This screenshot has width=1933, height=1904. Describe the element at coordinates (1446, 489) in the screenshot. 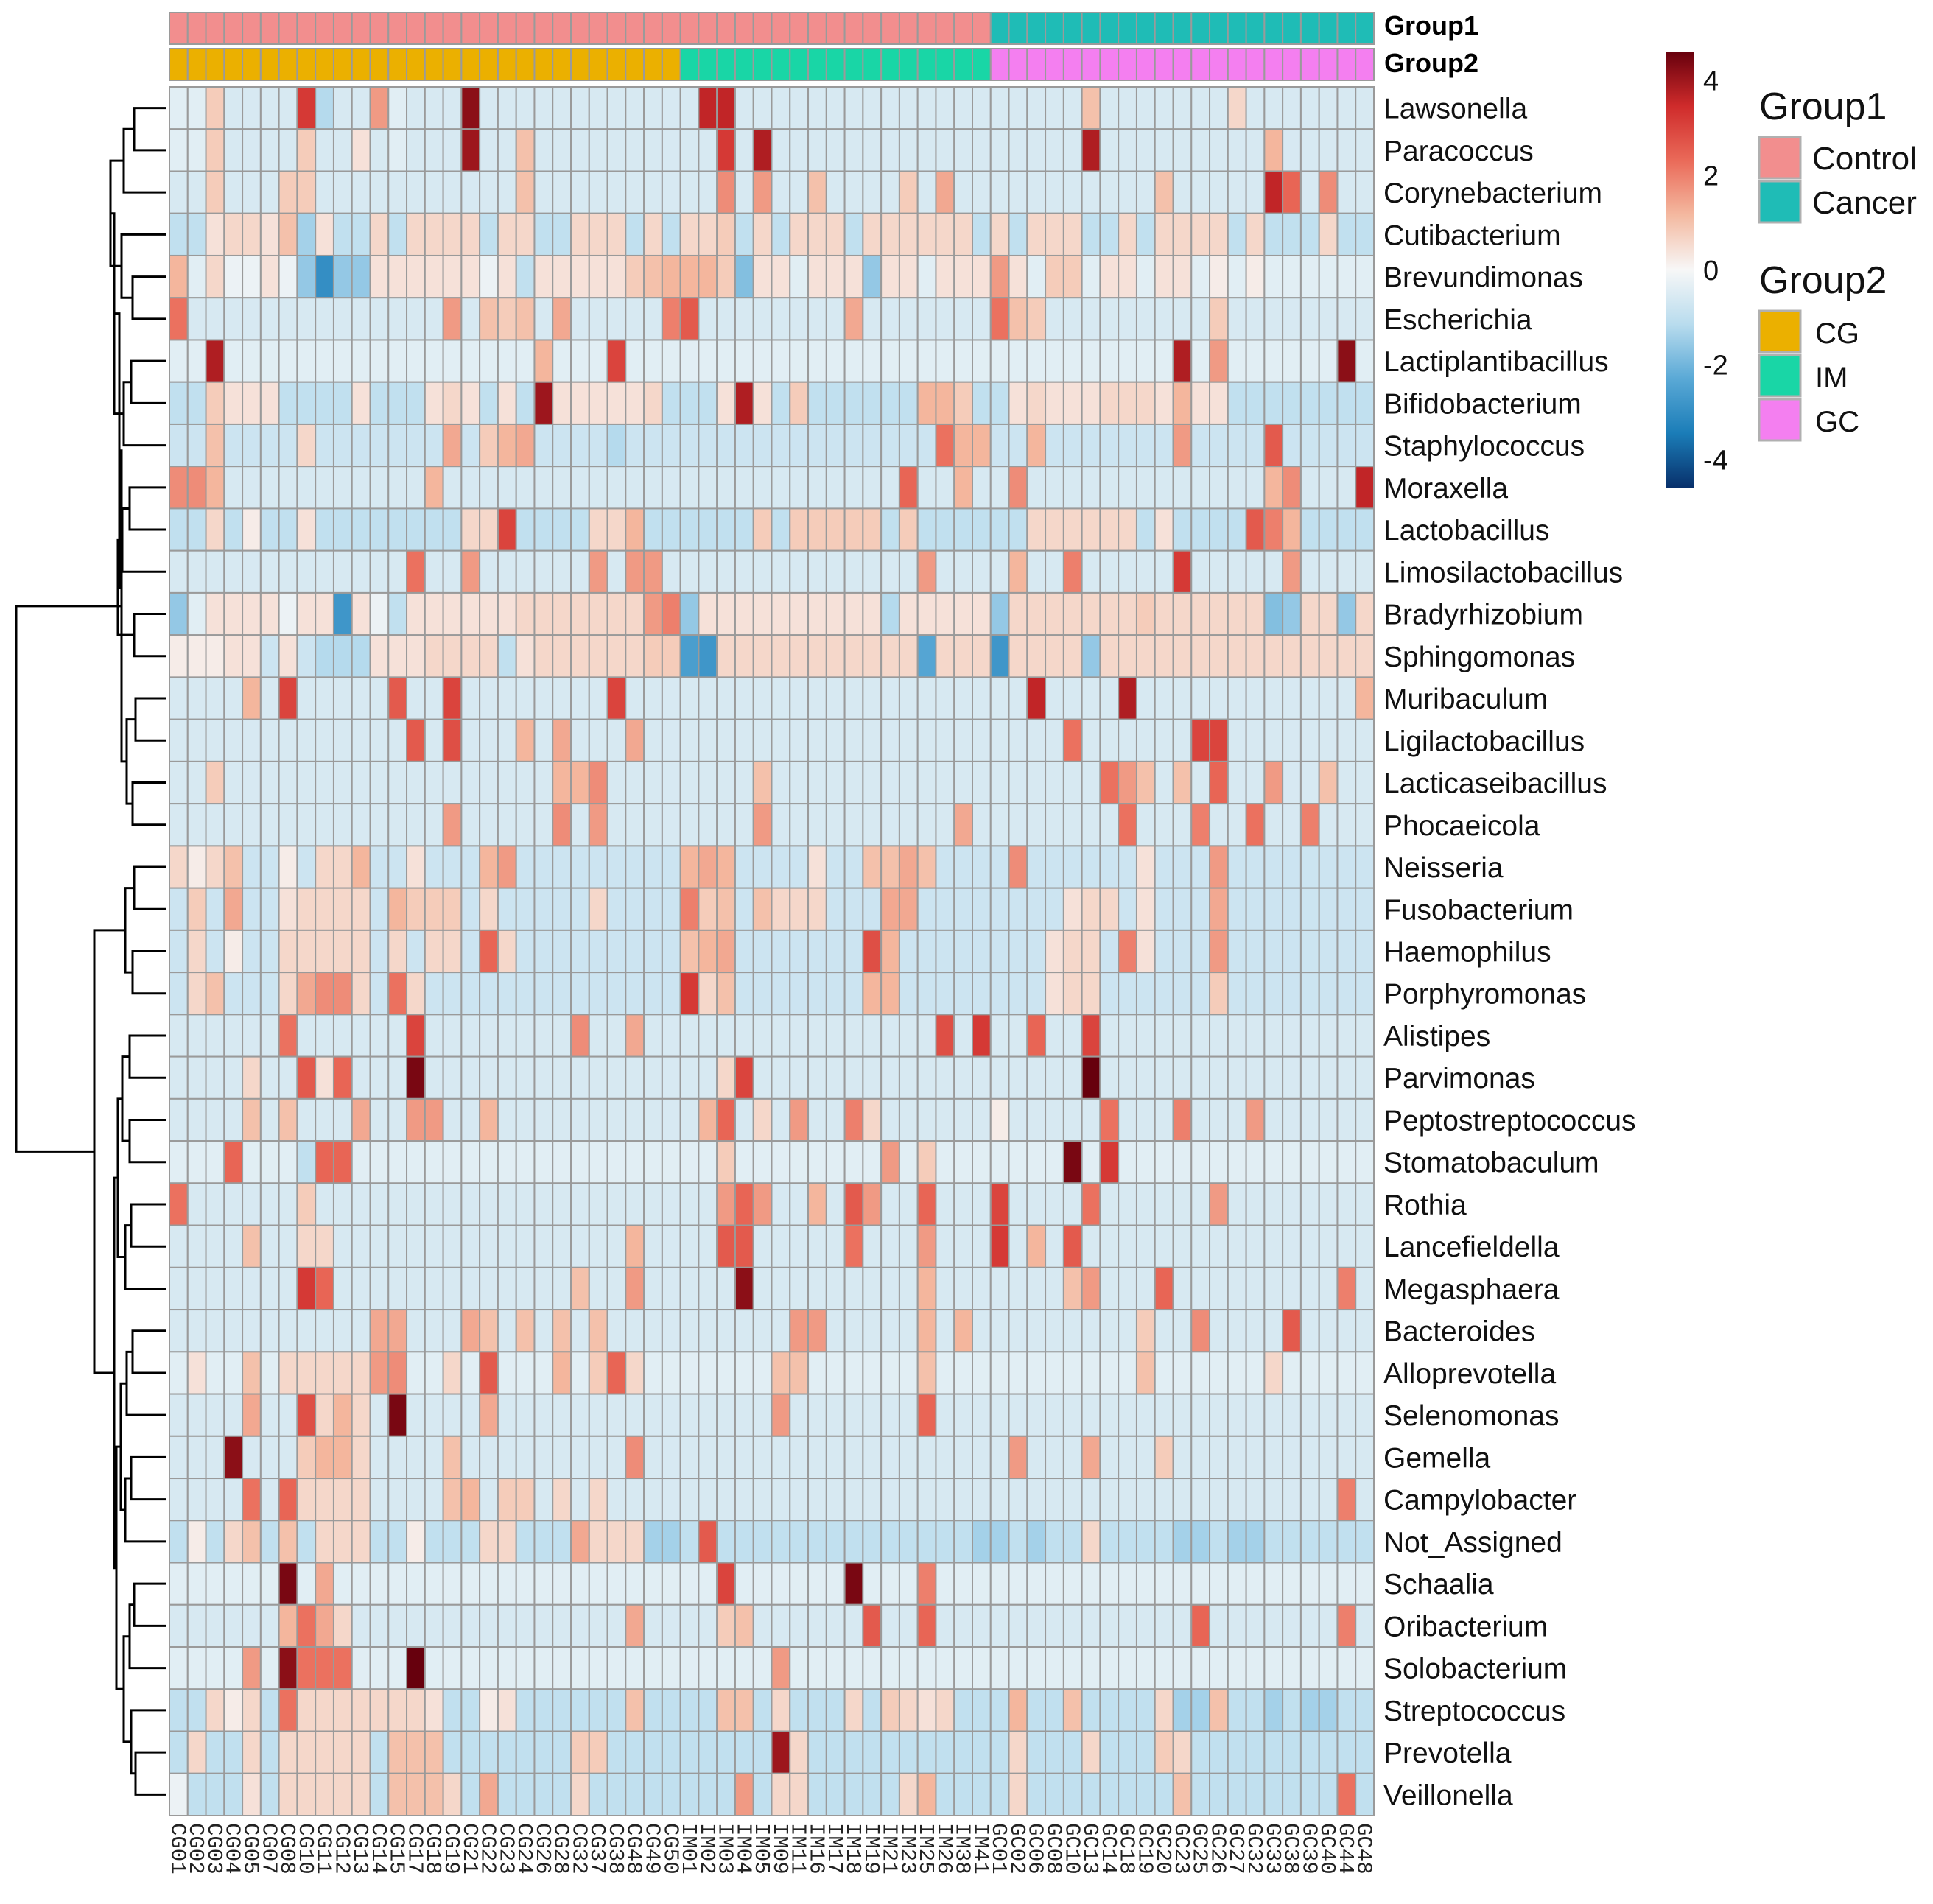

I see `row-label: Moraxella` at that location.